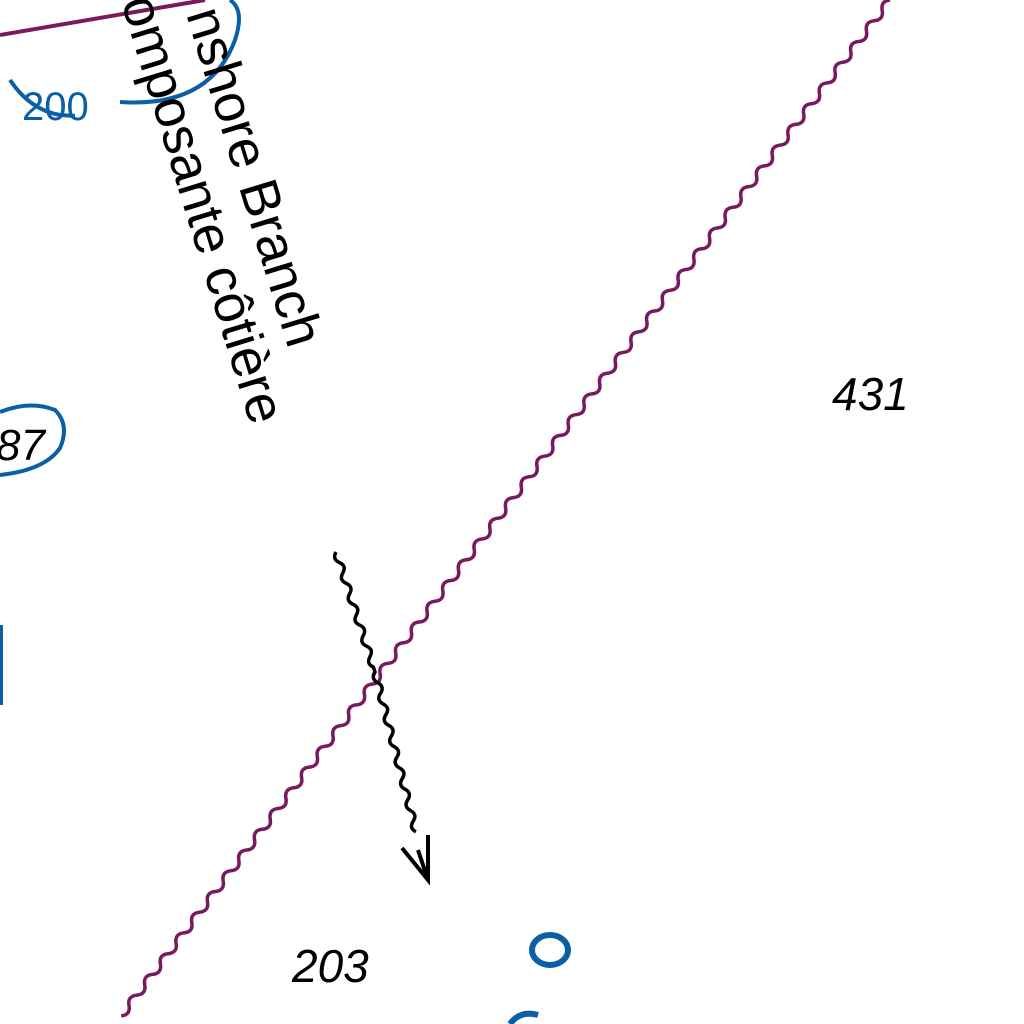  What do you see at coordinates (55, 107) in the screenshot?
I see `contour-label-200: 200` at bounding box center [55, 107].